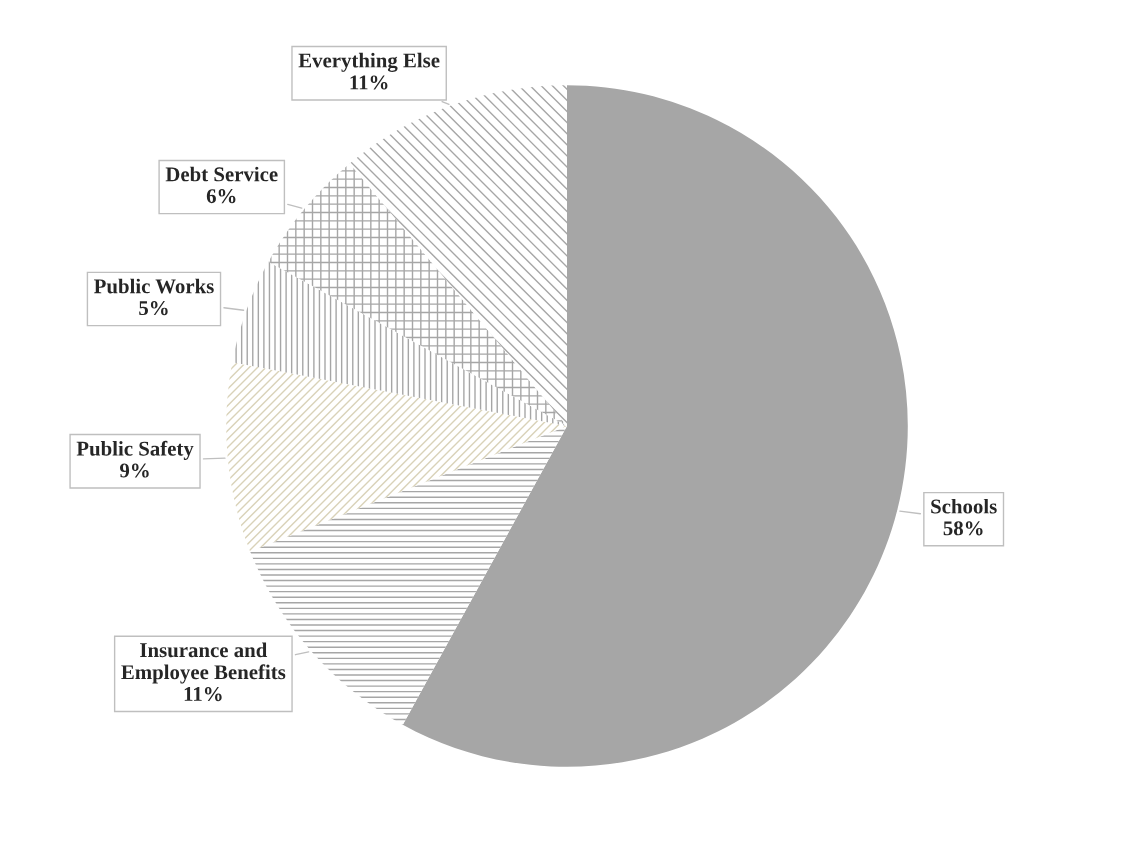 The height and width of the screenshot is (852, 1134). Describe the element at coordinates (369, 62) in the screenshot. I see `slice-label: Everything Else` at that location.